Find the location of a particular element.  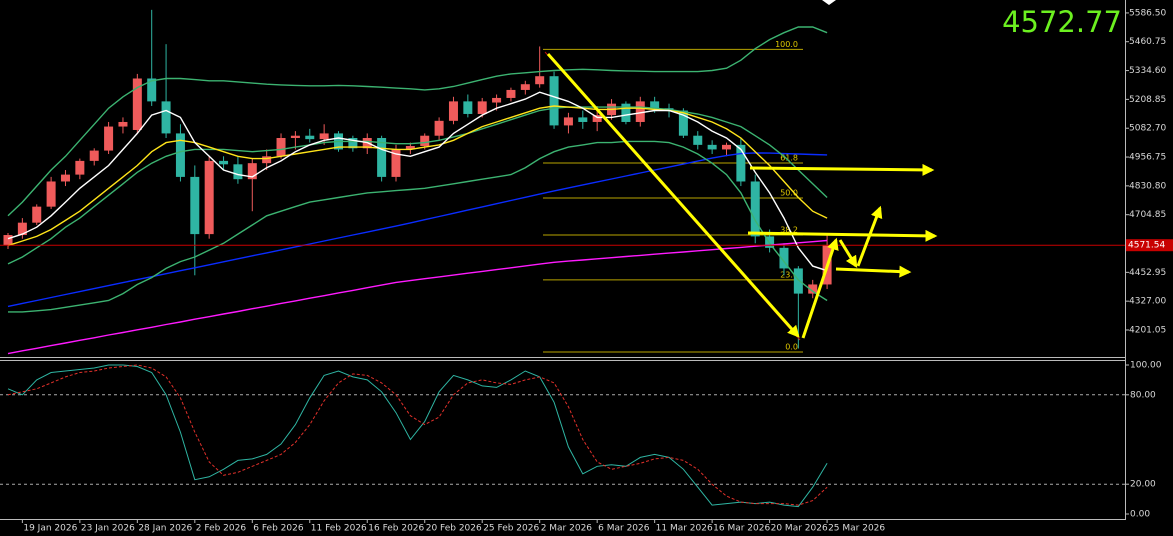

y-tick-label: 4830.80 is located at coordinates (1147, 186).